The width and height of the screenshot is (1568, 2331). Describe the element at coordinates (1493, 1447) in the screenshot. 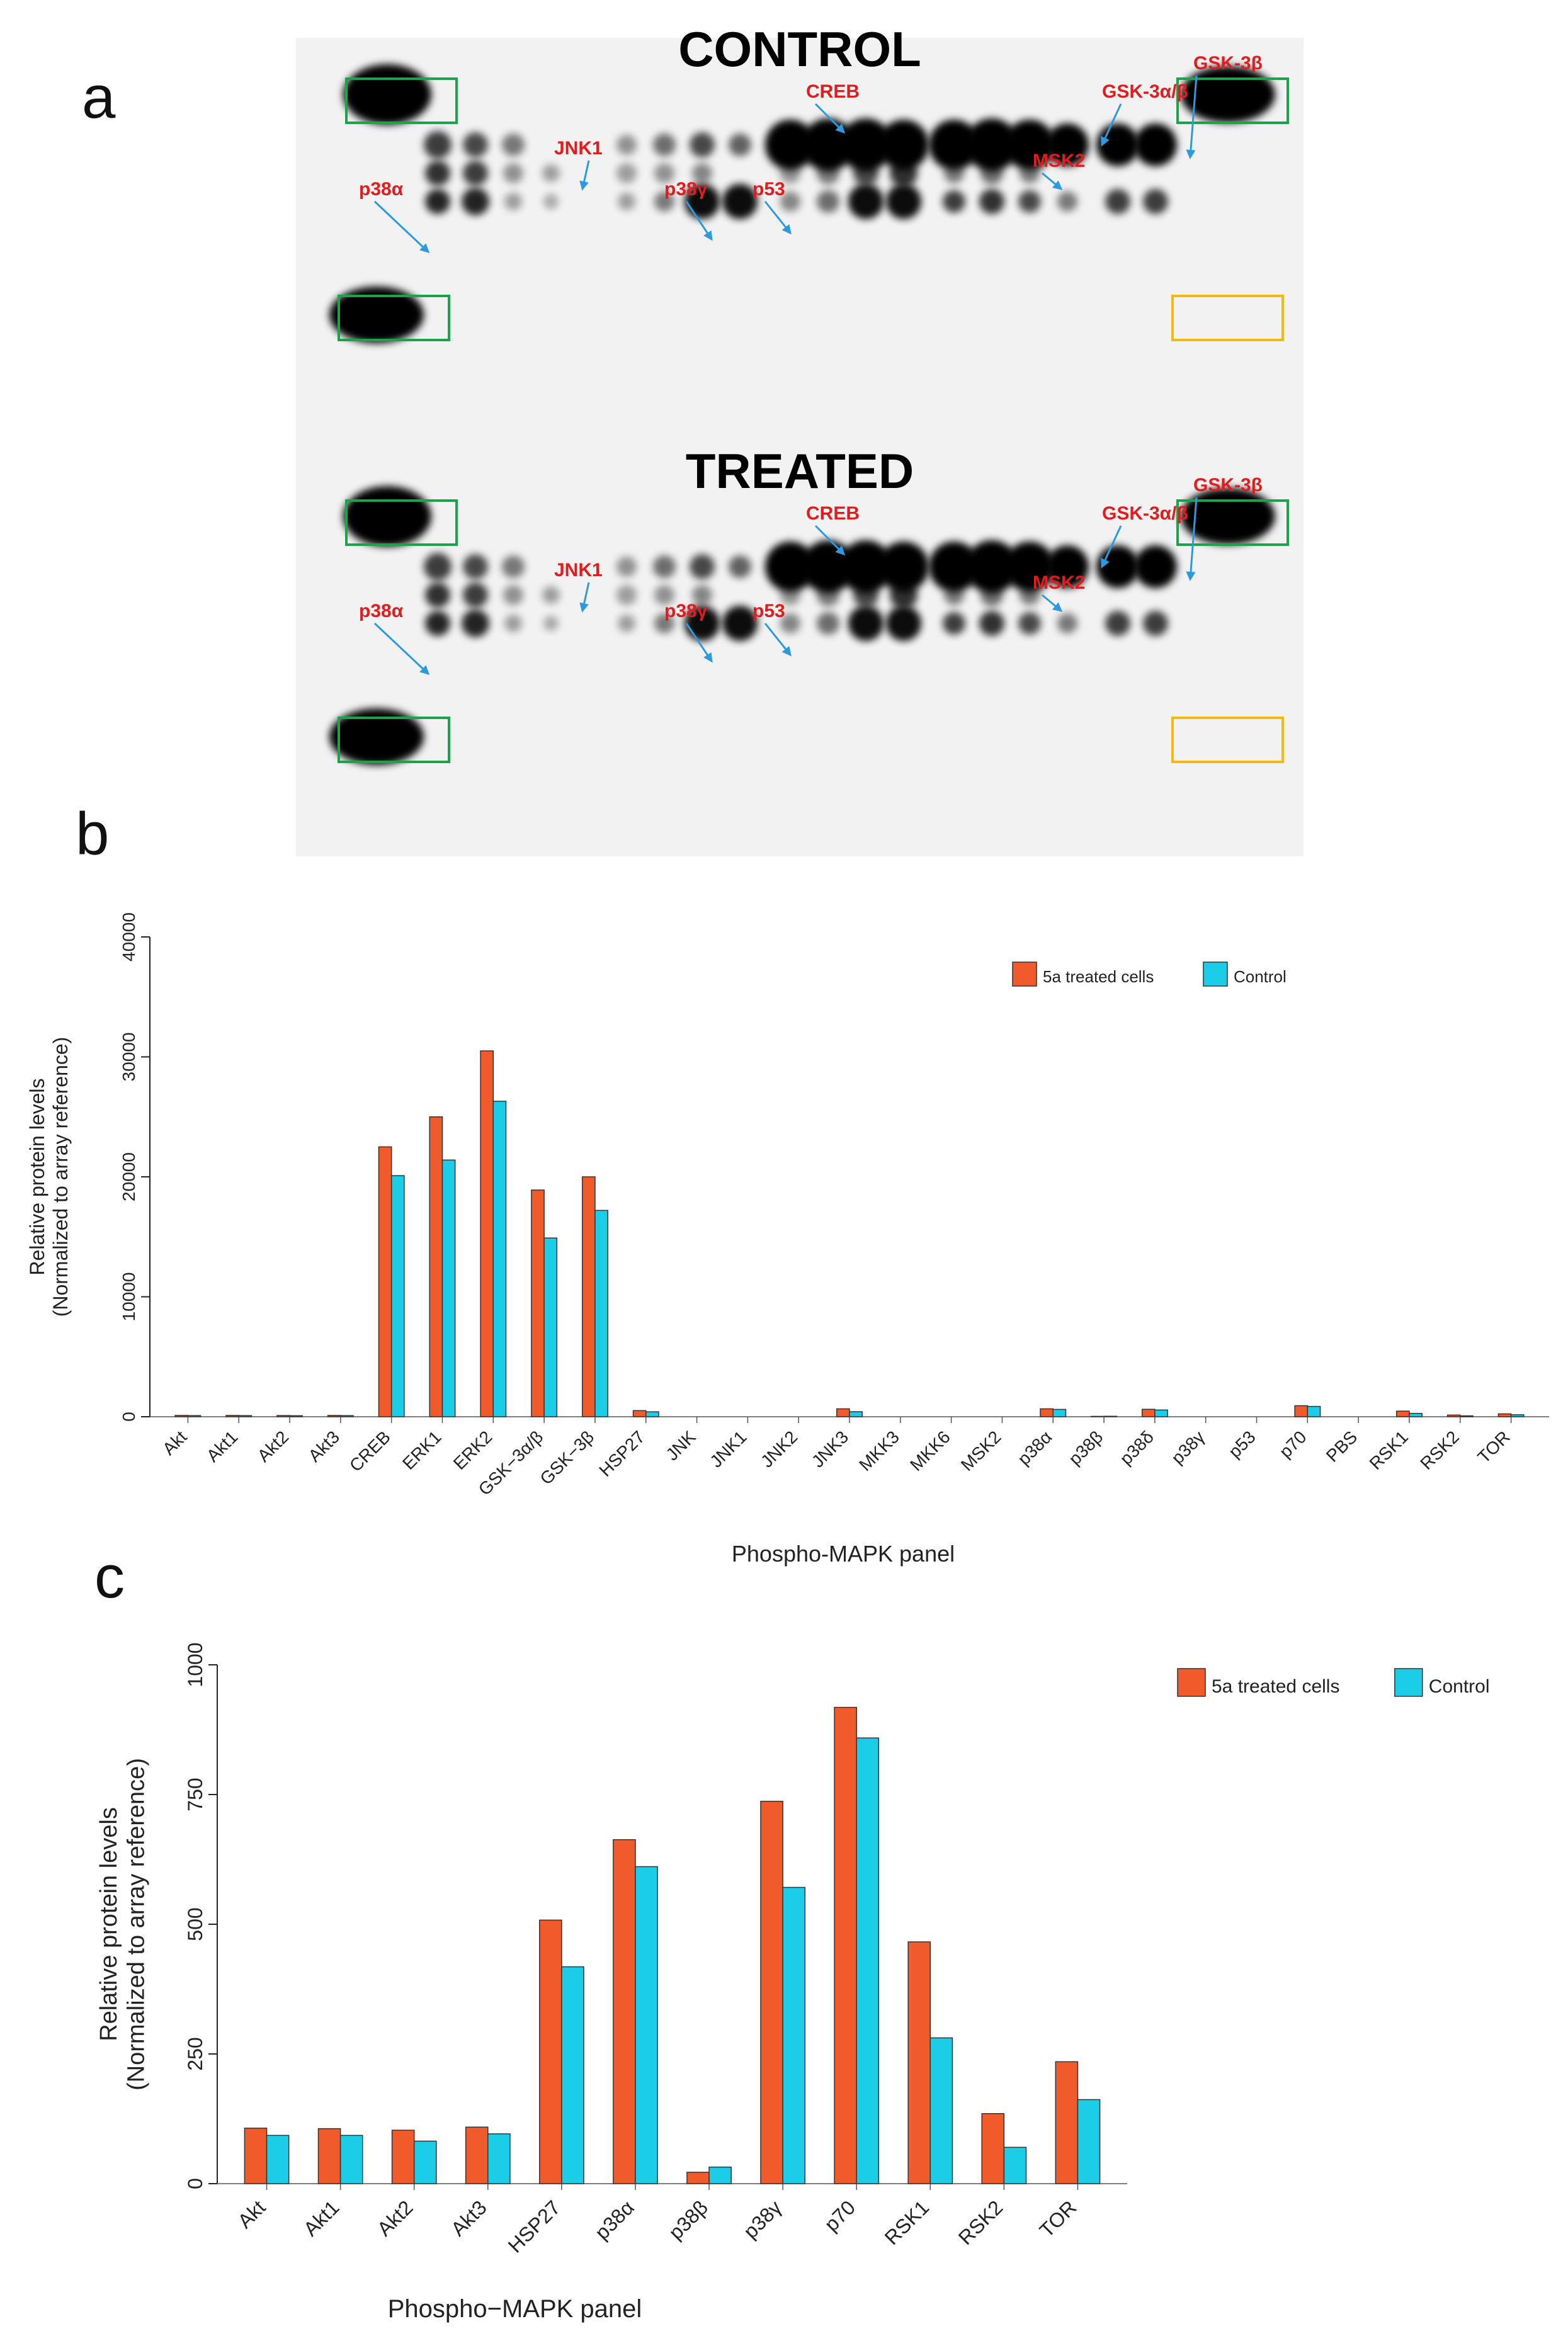

I see `x-tick-label: TOR` at that location.